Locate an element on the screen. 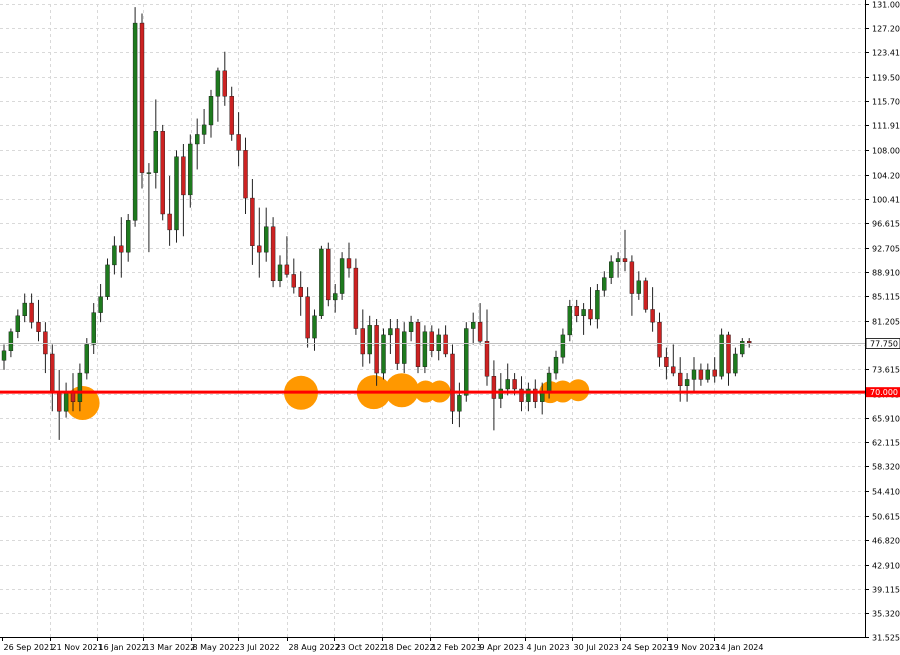 Image resolution: width=900 pixels, height=655 pixels. y-tick-label: 131.000 is located at coordinates (886, 5).